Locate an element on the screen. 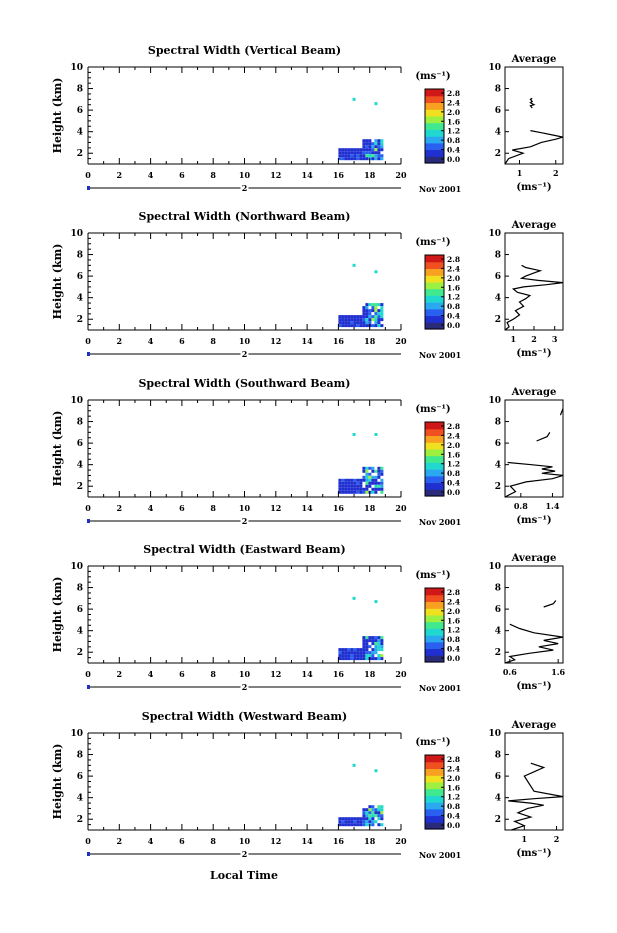 The height and width of the screenshot is (933, 617). day-marker-start is located at coordinates (88, 521).